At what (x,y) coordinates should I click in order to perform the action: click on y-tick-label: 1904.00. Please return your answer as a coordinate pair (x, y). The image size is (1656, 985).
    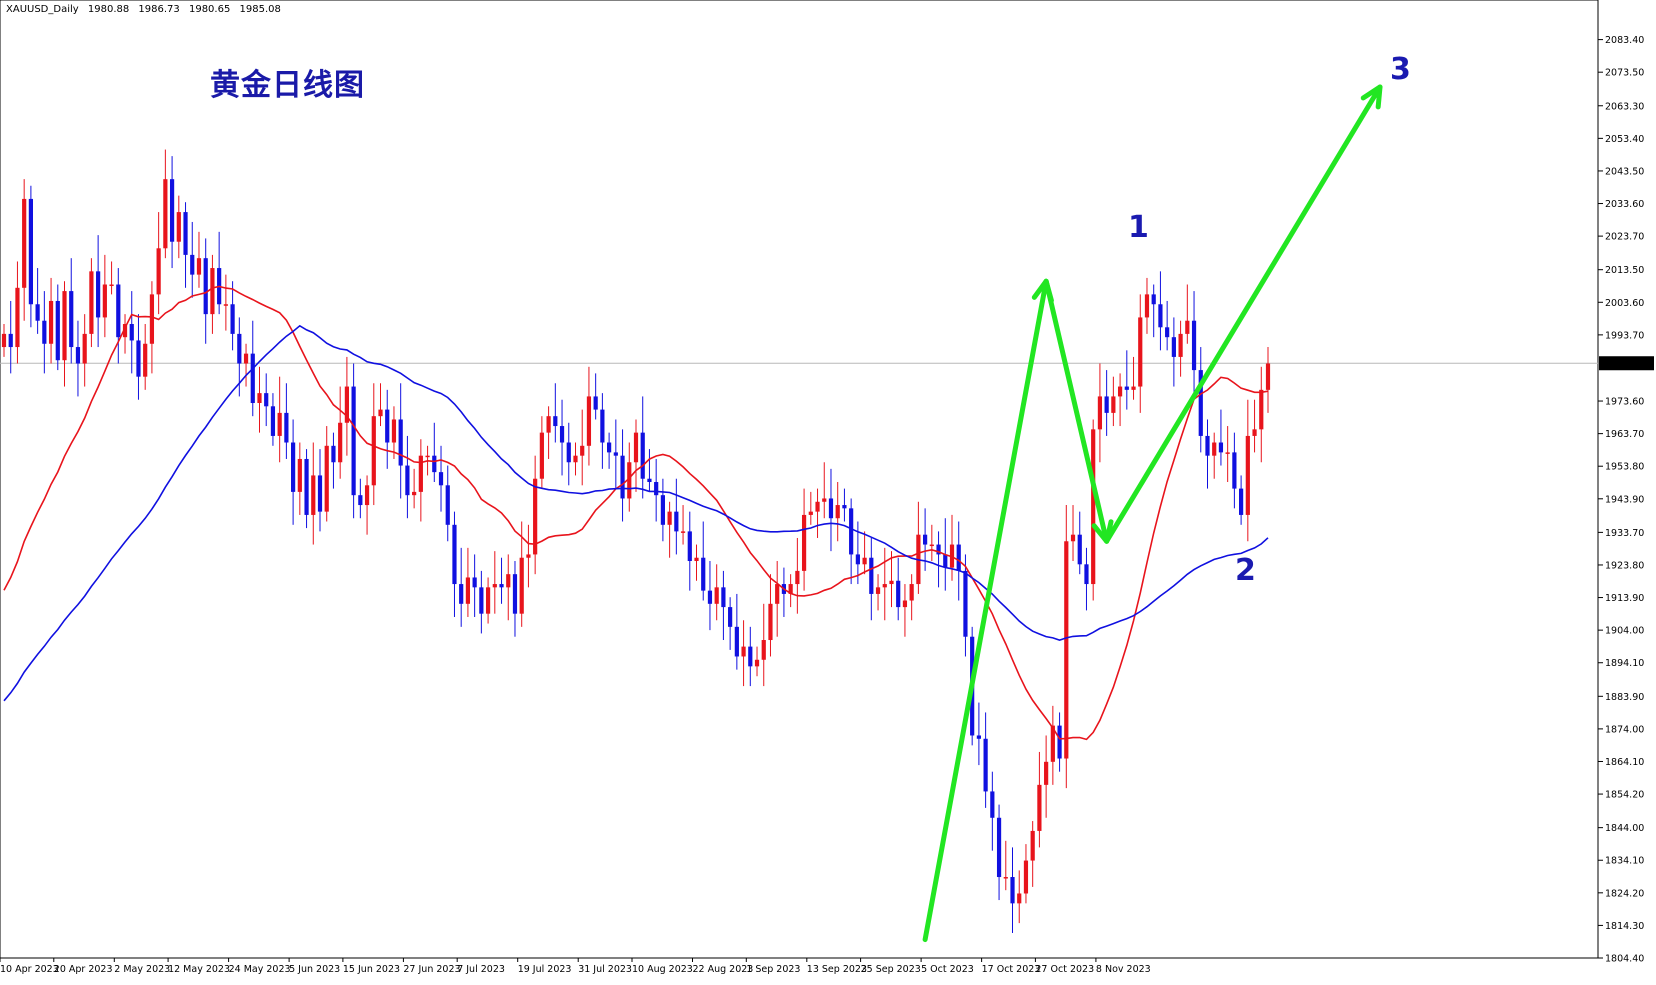
    Looking at the image, I should click on (1624, 631).